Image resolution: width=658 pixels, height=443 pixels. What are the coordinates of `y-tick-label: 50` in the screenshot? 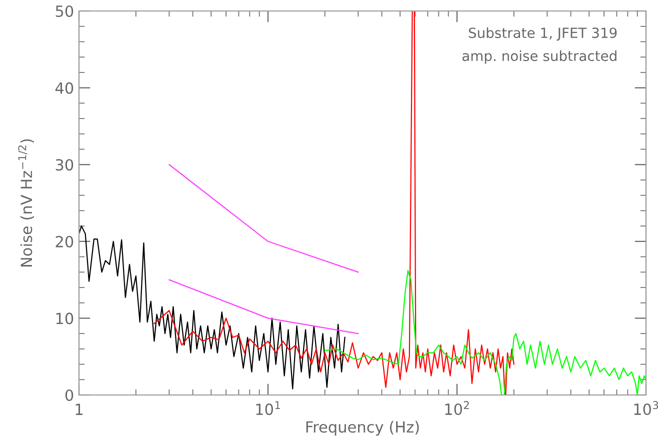 It's located at (65, 11).